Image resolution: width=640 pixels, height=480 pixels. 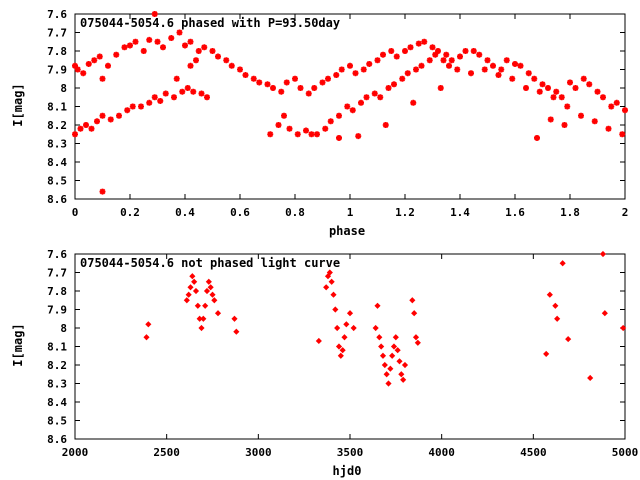 I want to click on x-tick-label: 3000, so click(x=258, y=452).